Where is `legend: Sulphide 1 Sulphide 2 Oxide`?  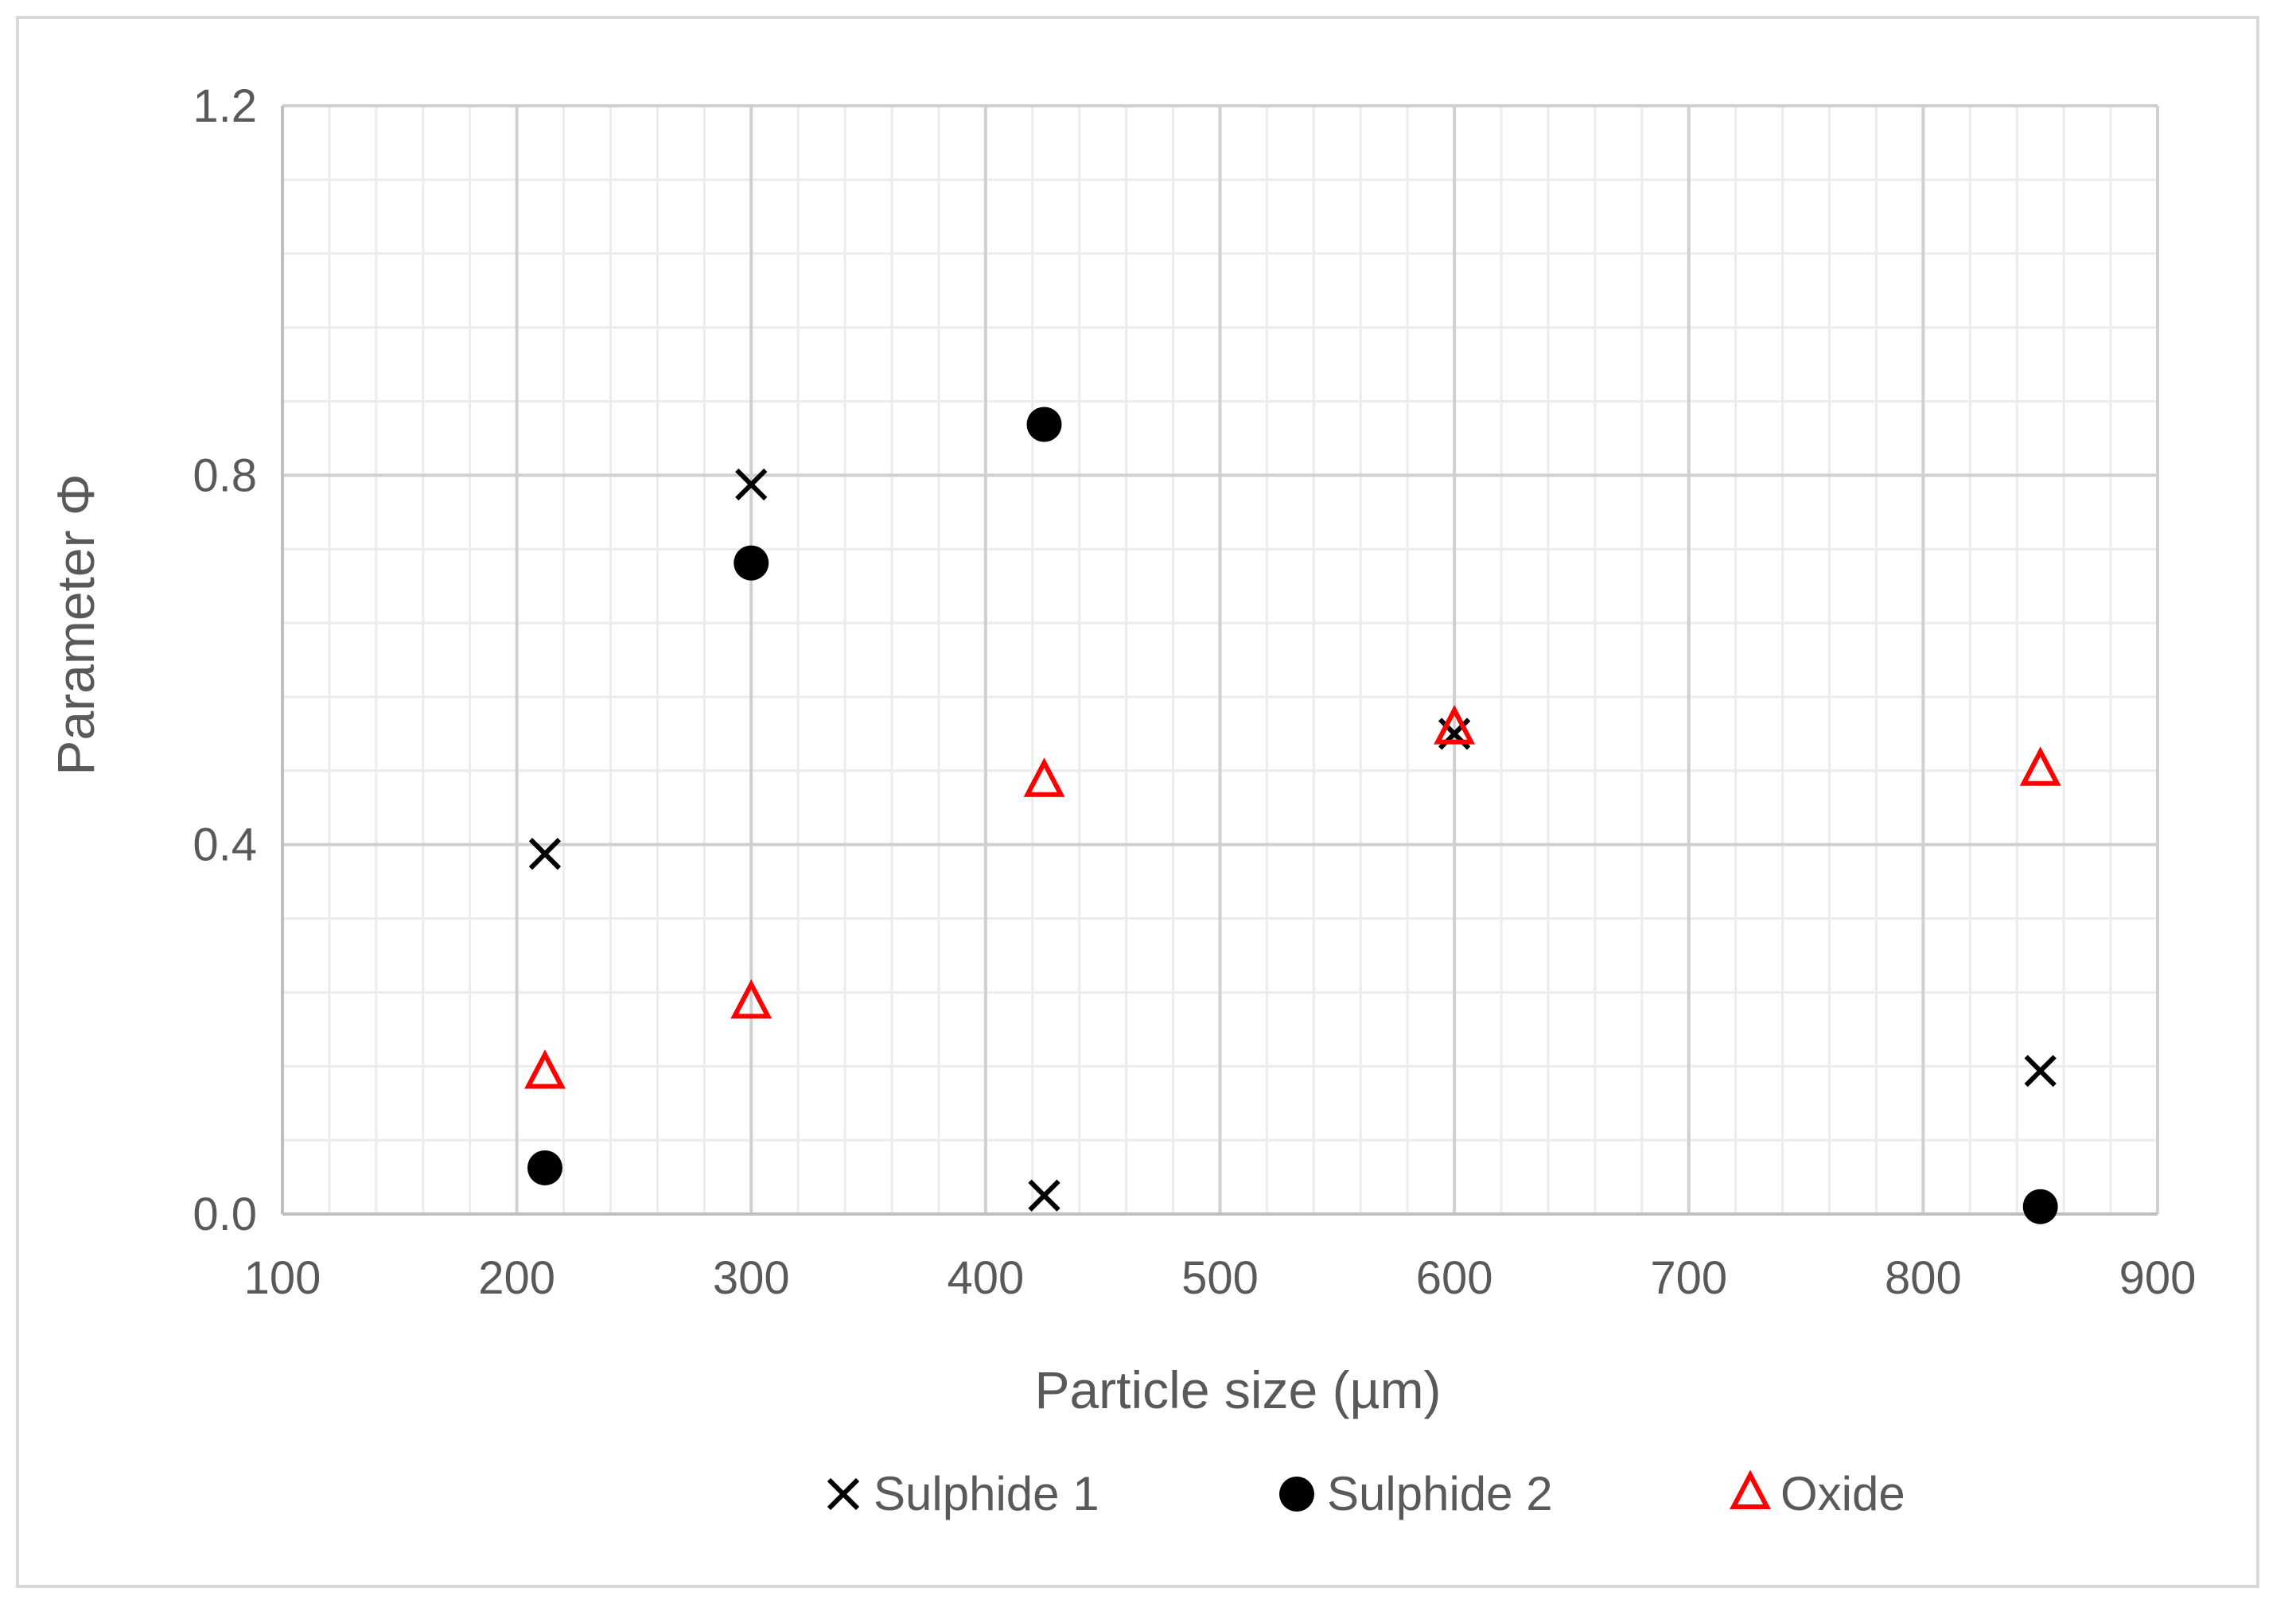 legend: Sulphide 1 Sulphide 2 Oxide is located at coordinates (1366, 1494).